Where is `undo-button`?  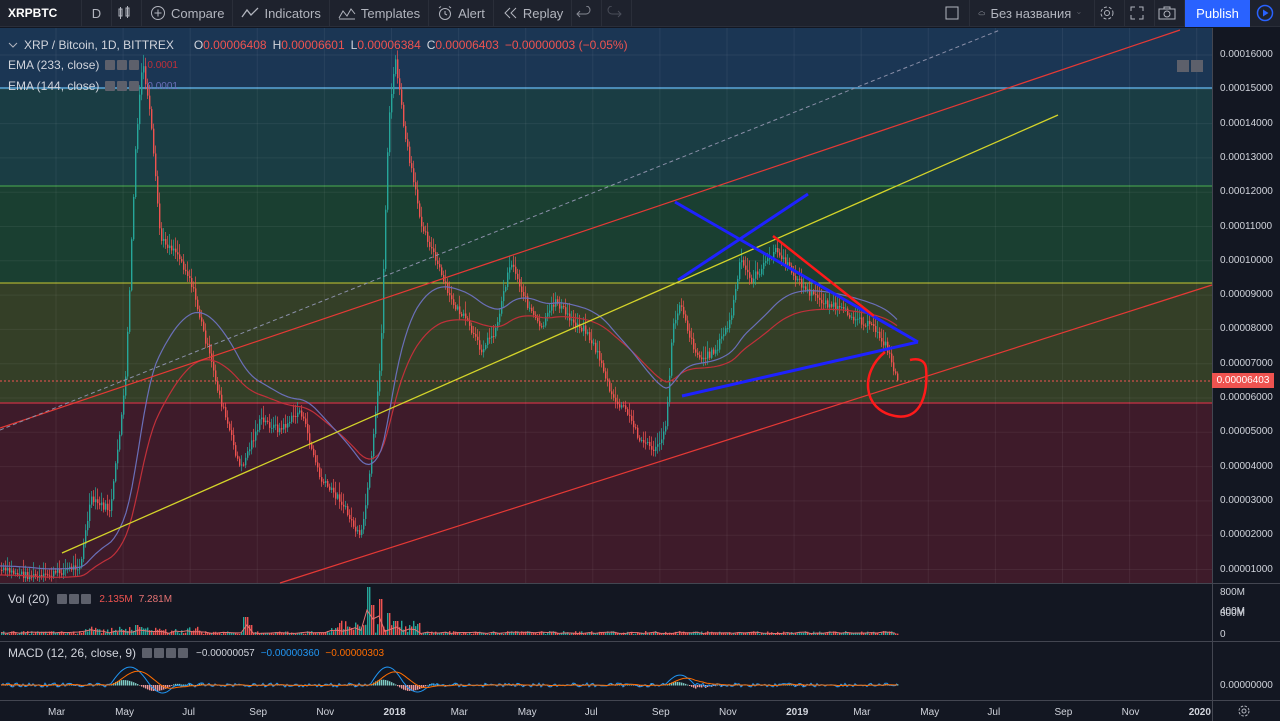
undo-button is located at coordinates (587, 13).